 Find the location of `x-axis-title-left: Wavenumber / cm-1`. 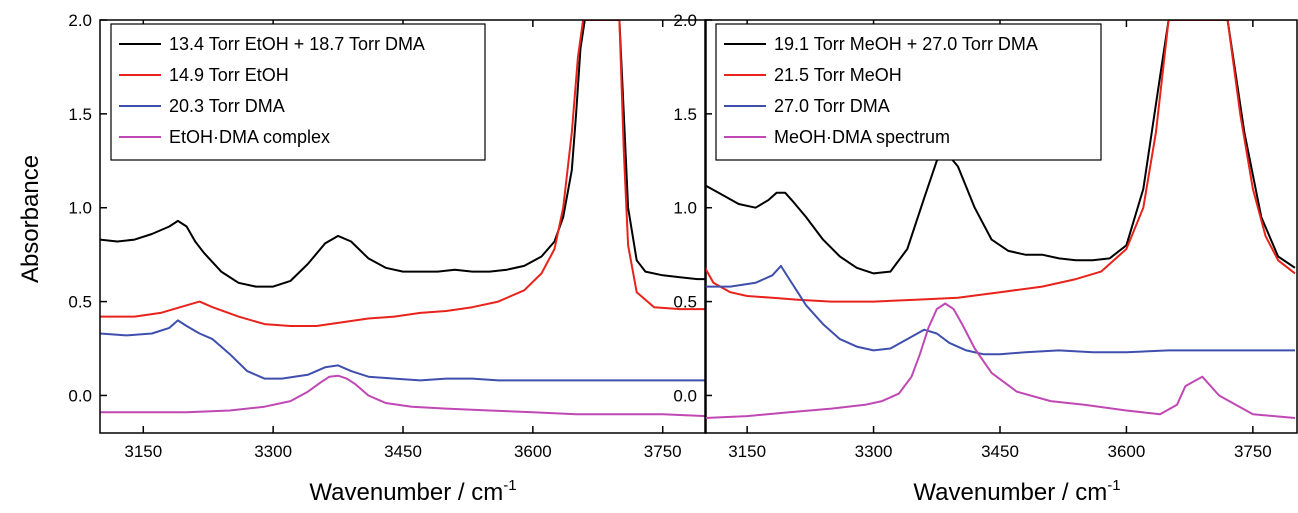

x-axis-title-left: Wavenumber / cm-1 is located at coordinates (412, 491).